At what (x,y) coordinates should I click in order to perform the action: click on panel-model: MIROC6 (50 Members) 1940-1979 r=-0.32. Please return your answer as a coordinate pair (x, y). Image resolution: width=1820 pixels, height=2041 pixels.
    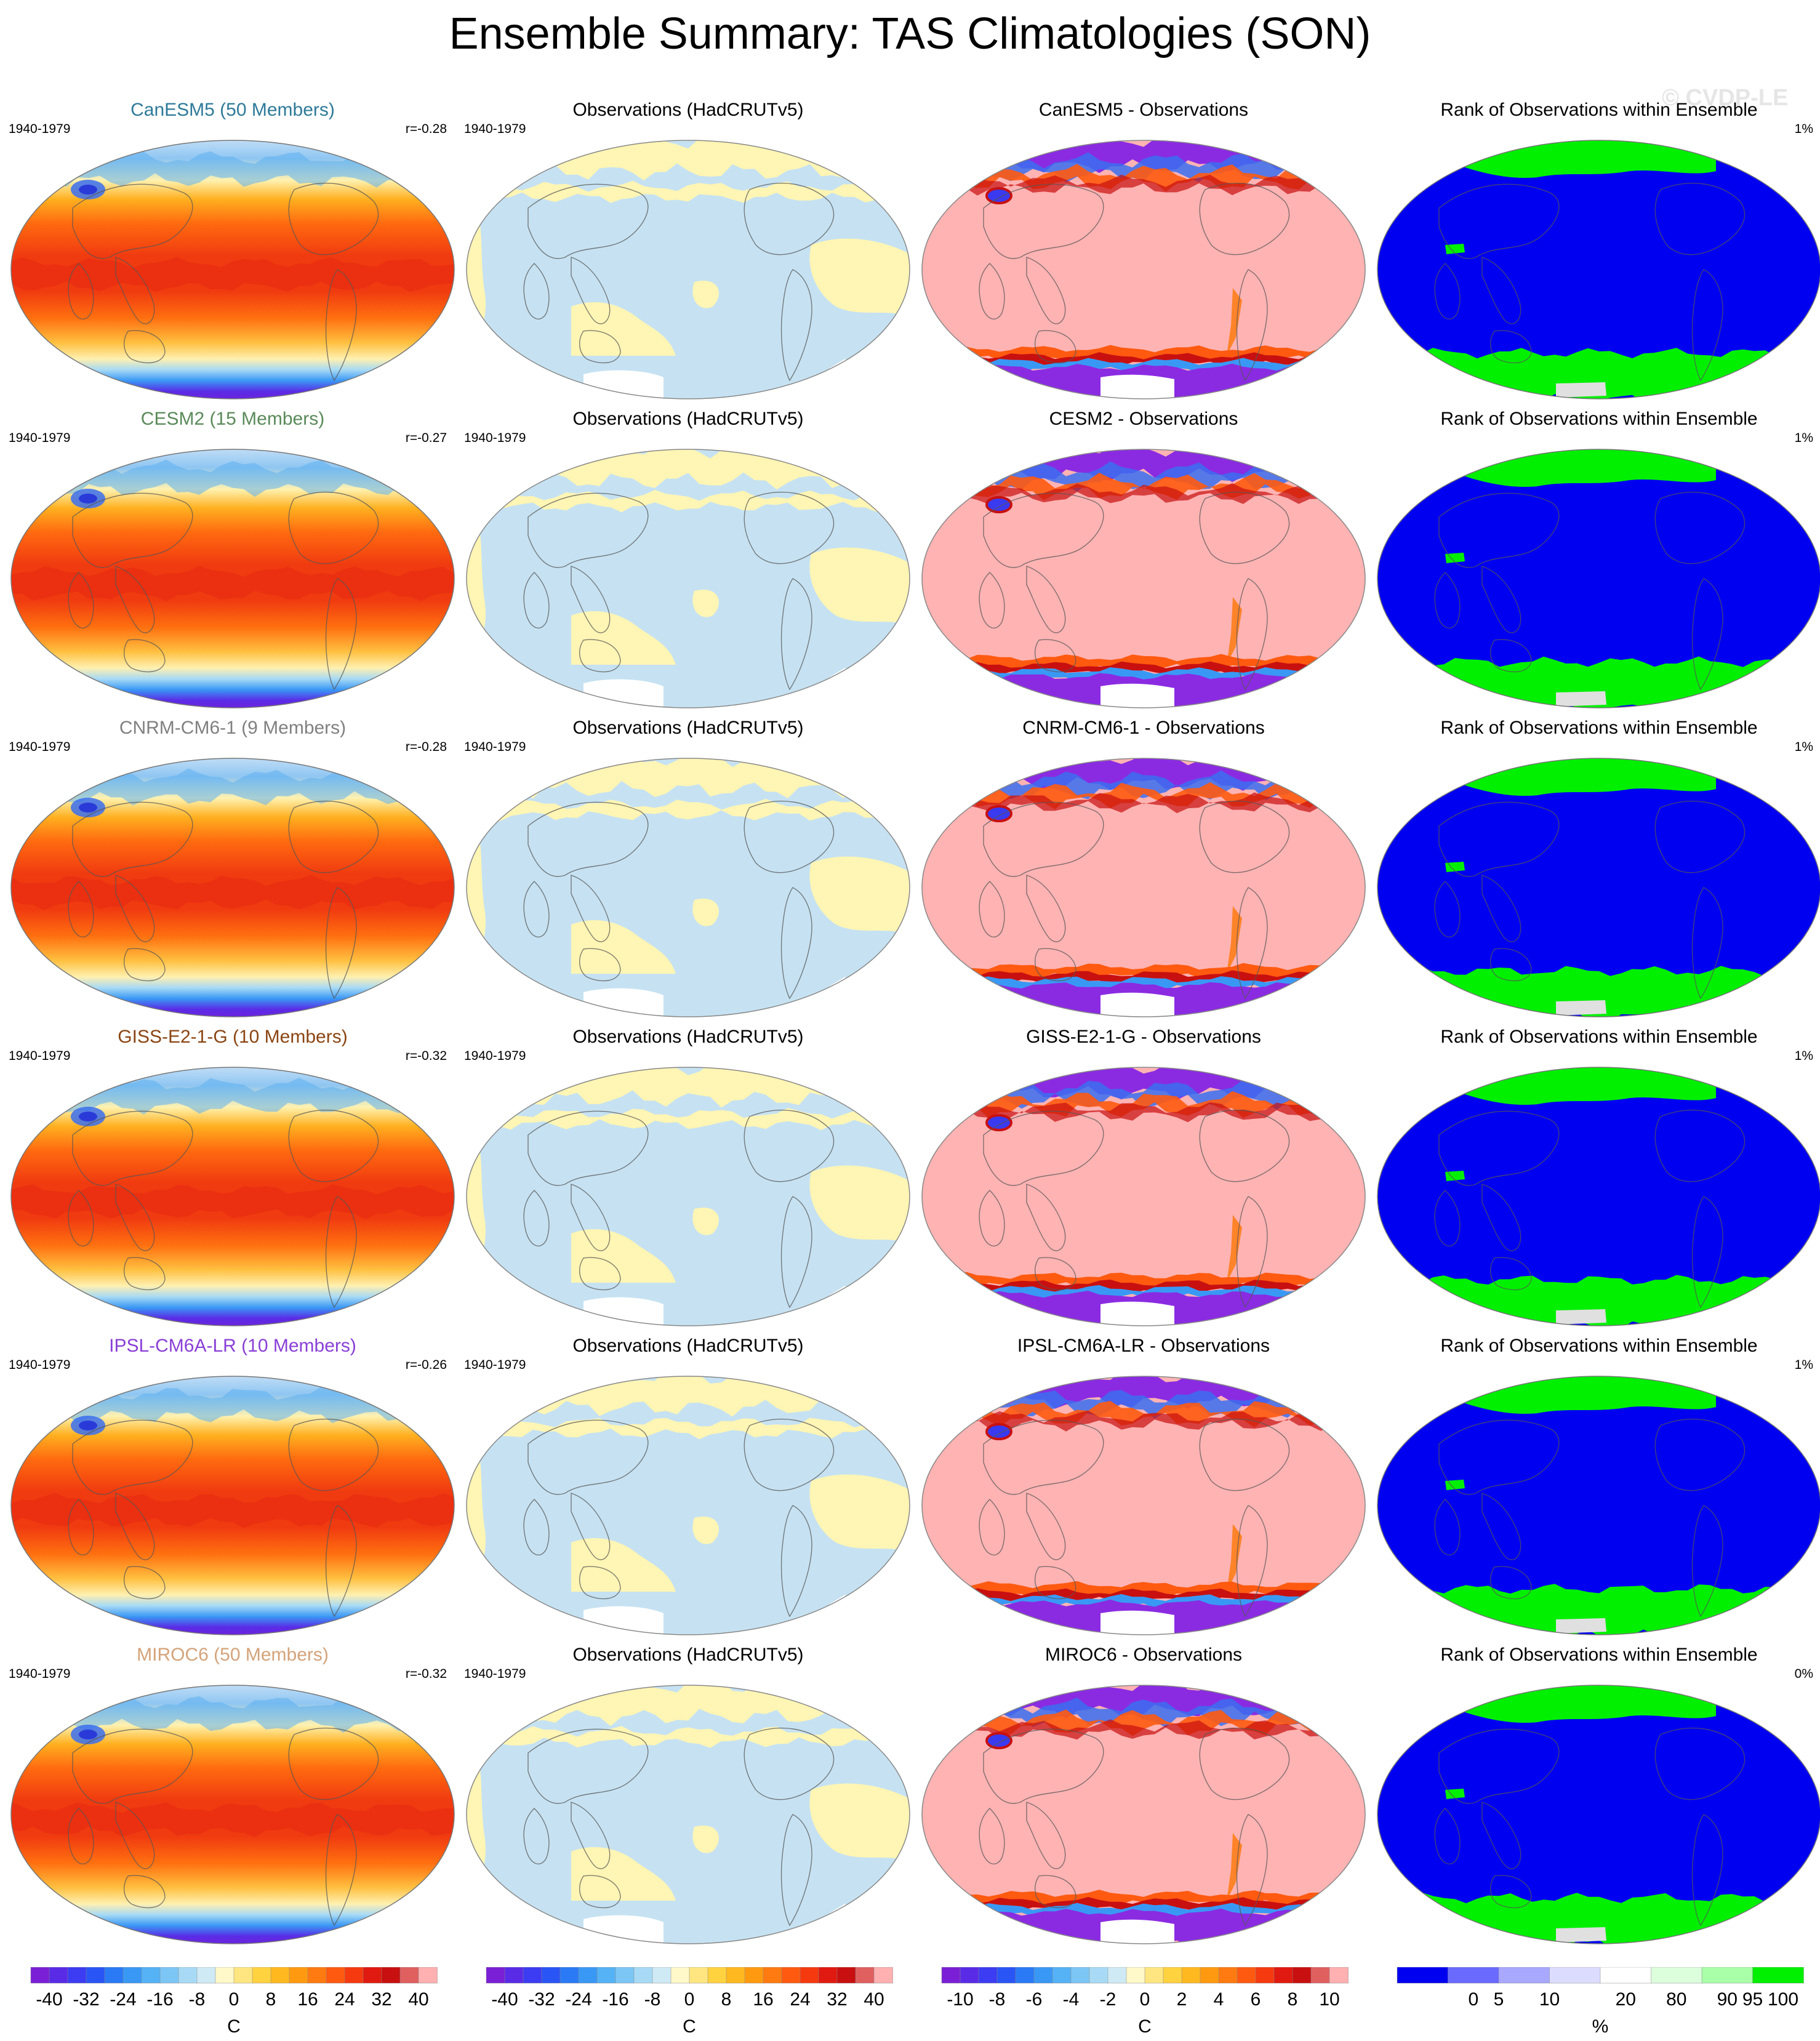
    Looking at the image, I should click on (233, 1799).